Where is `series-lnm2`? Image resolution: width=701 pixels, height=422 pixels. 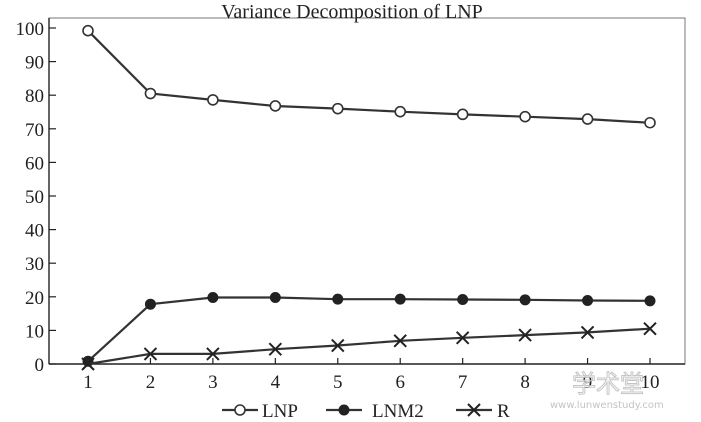 series-lnm2 is located at coordinates (369, 329).